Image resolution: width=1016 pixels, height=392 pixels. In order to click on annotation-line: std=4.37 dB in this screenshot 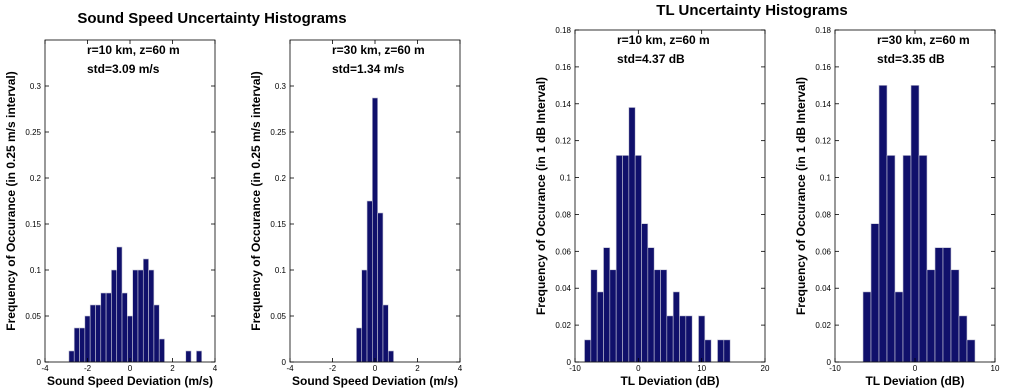, I will do `click(651, 59)`.